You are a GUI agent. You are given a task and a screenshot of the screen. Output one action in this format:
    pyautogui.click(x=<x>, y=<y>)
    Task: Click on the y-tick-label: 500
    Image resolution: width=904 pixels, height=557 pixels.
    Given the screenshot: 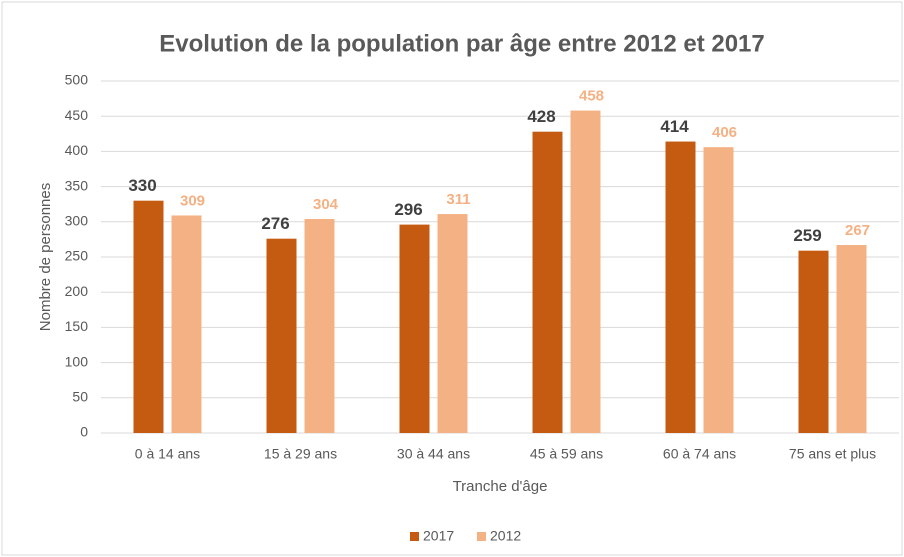 What is the action you would take?
    pyautogui.click(x=77, y=80)
    